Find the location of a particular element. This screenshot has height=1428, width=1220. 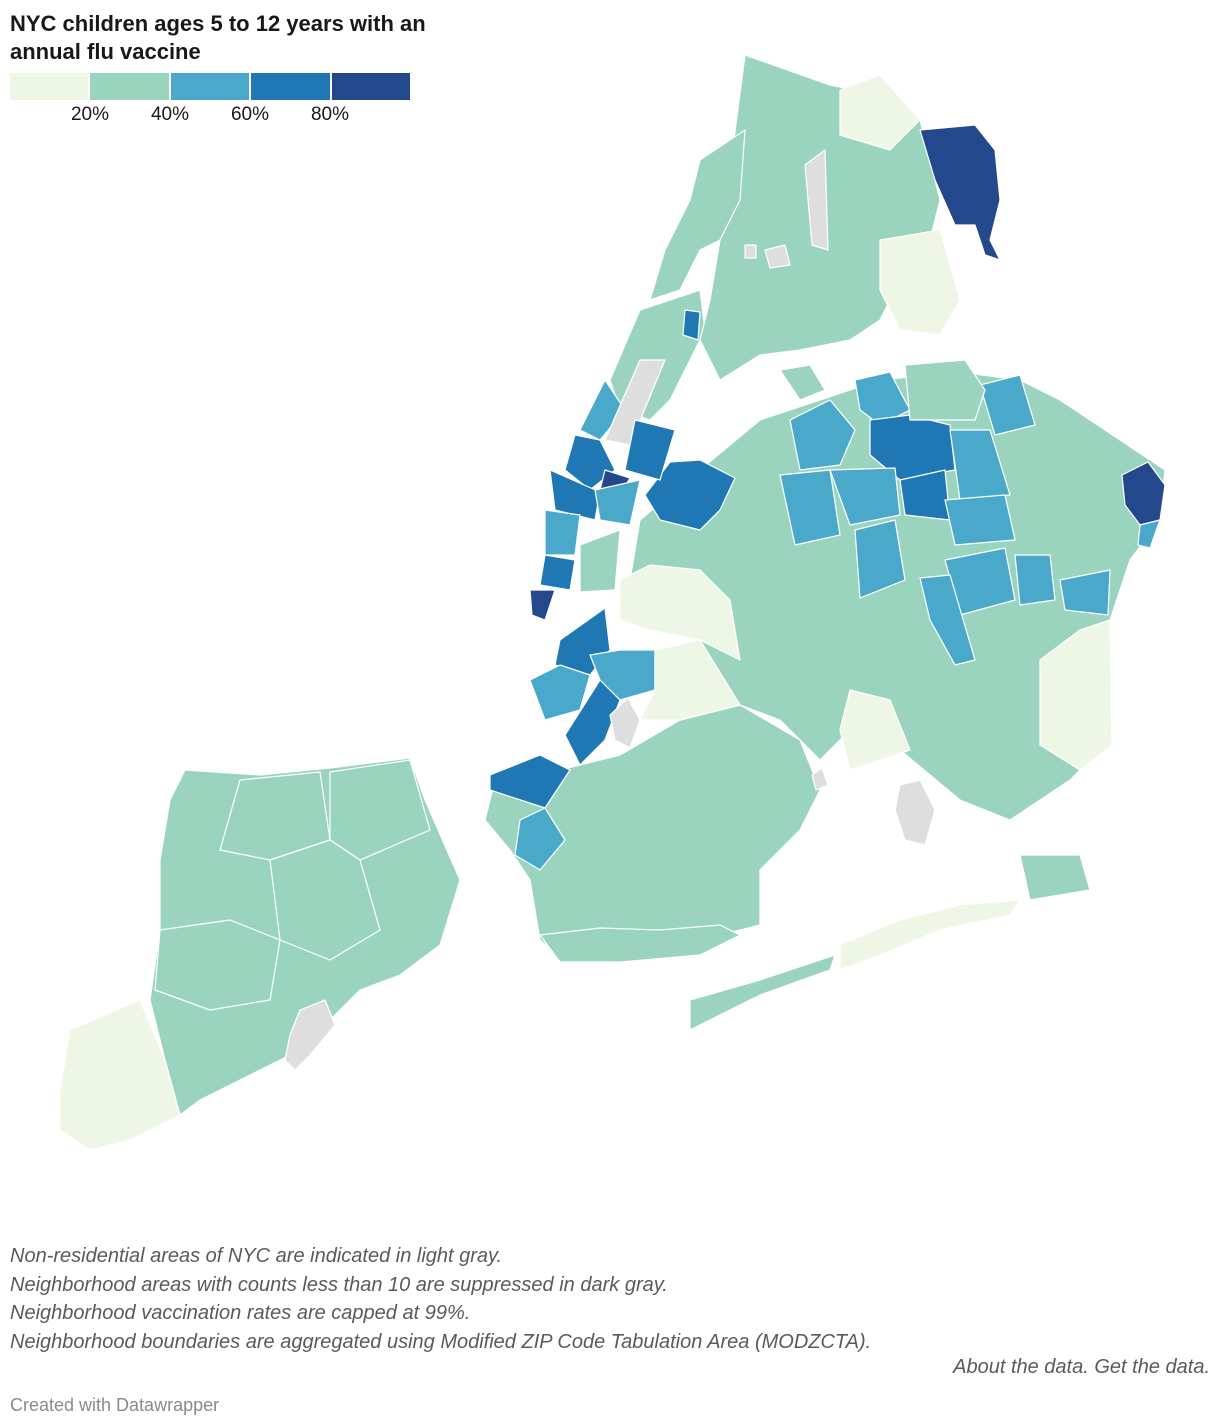

legend-tick-80: 80% is located at coordinates (330, 114).